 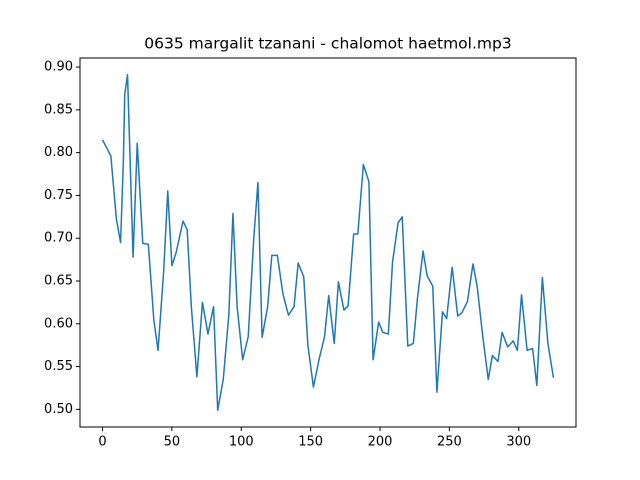 What do you see at coordinates (58, 152) in the screenshot?
I see `y-tick-label: 0.80` at bounding box center [58, 152].